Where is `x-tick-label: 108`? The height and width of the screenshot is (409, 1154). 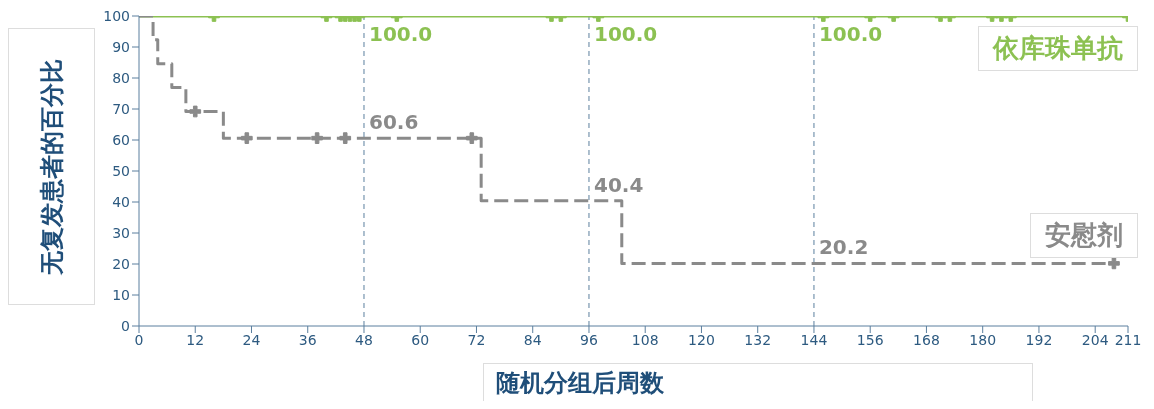
x-tick-label: 108 is located at coordinates (645, 339).